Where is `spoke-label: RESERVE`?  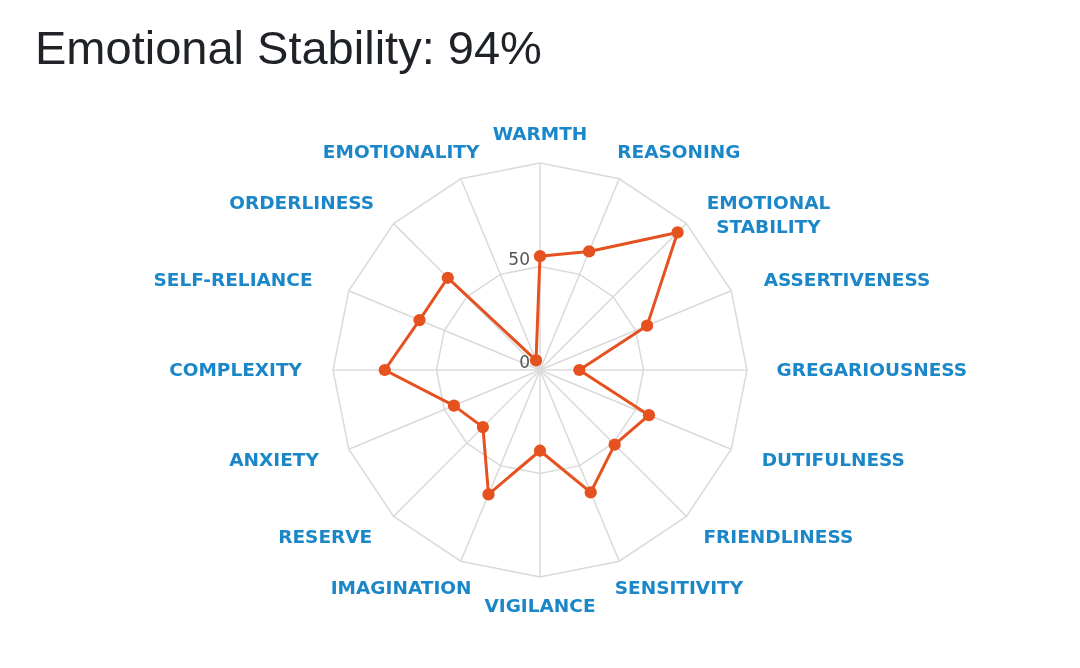 spoke-label: RESERVE is located at coordinates (325, 536).